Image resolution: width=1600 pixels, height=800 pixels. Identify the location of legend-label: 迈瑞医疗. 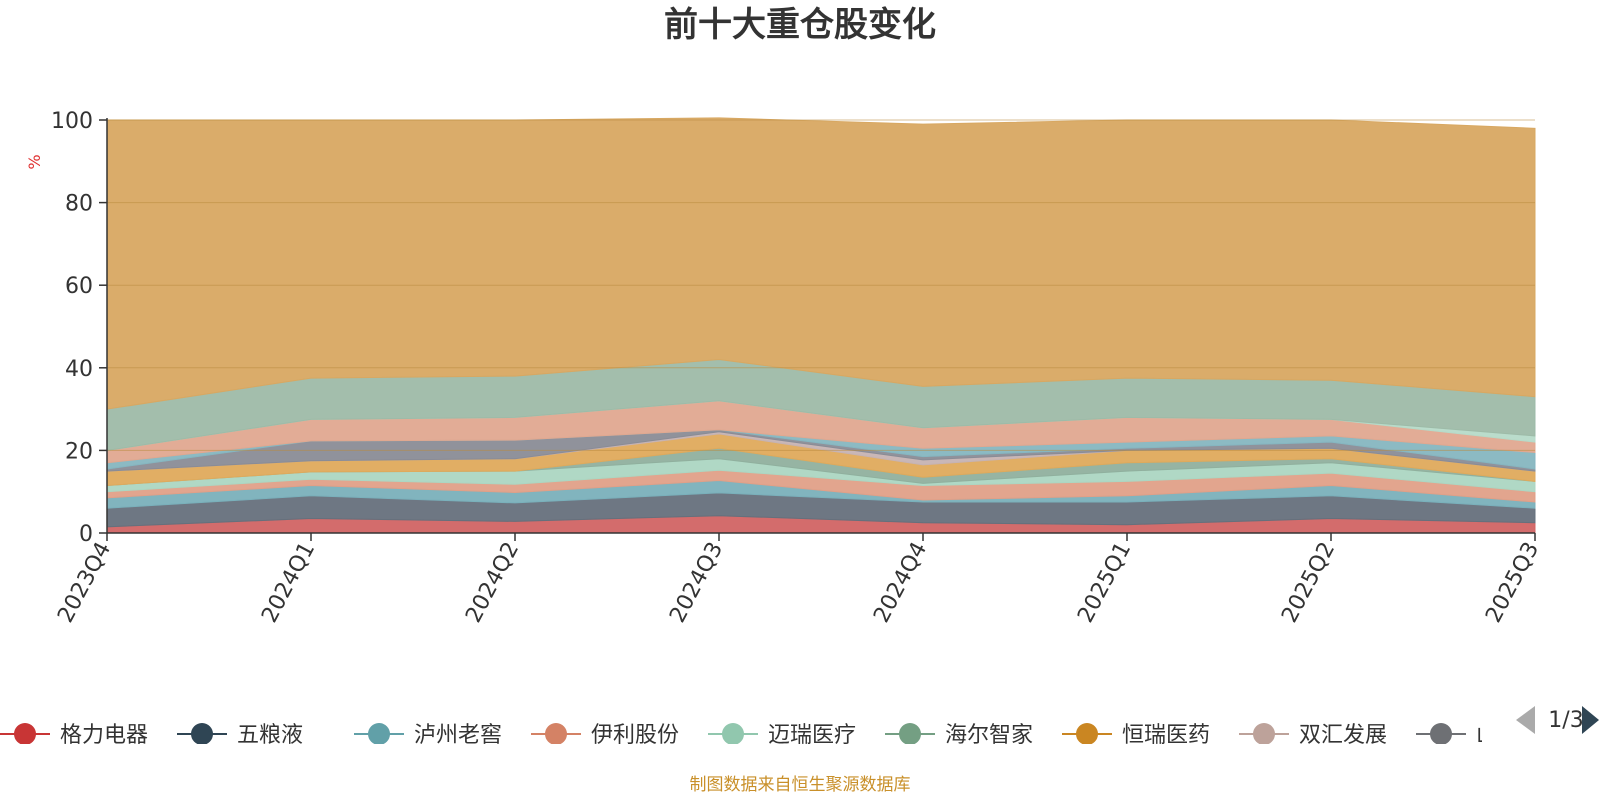
(812, 735).